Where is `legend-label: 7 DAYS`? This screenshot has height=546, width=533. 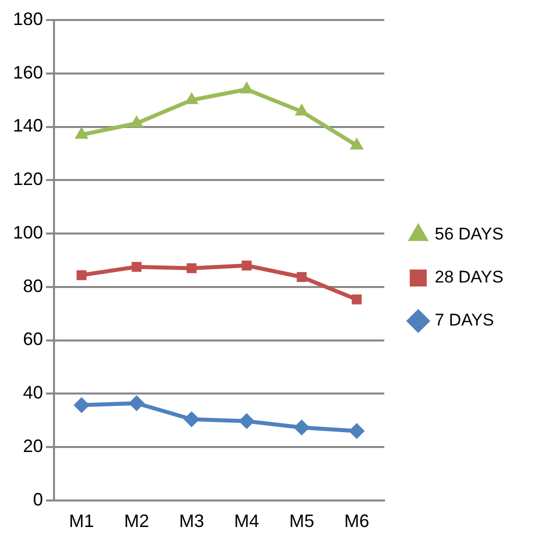
legend-label: 7 DAYS is located at coordinates (464, 320).